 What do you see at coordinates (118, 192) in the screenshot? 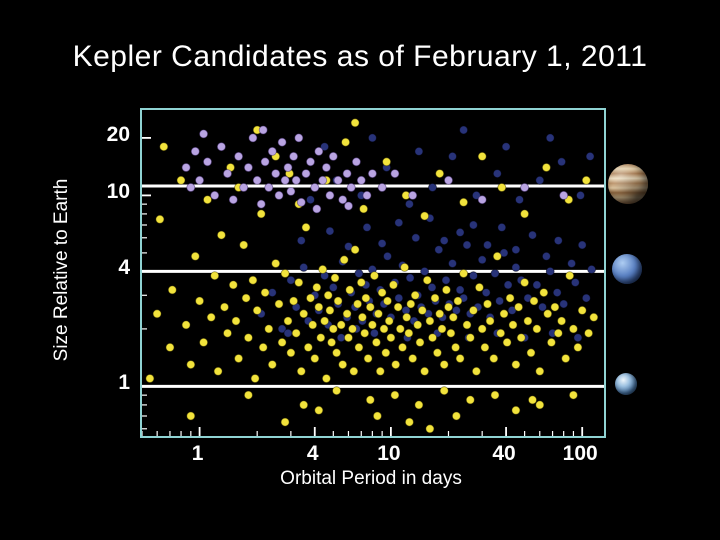
I see `y-tick-label: 10` at bounding box center [118, 192].